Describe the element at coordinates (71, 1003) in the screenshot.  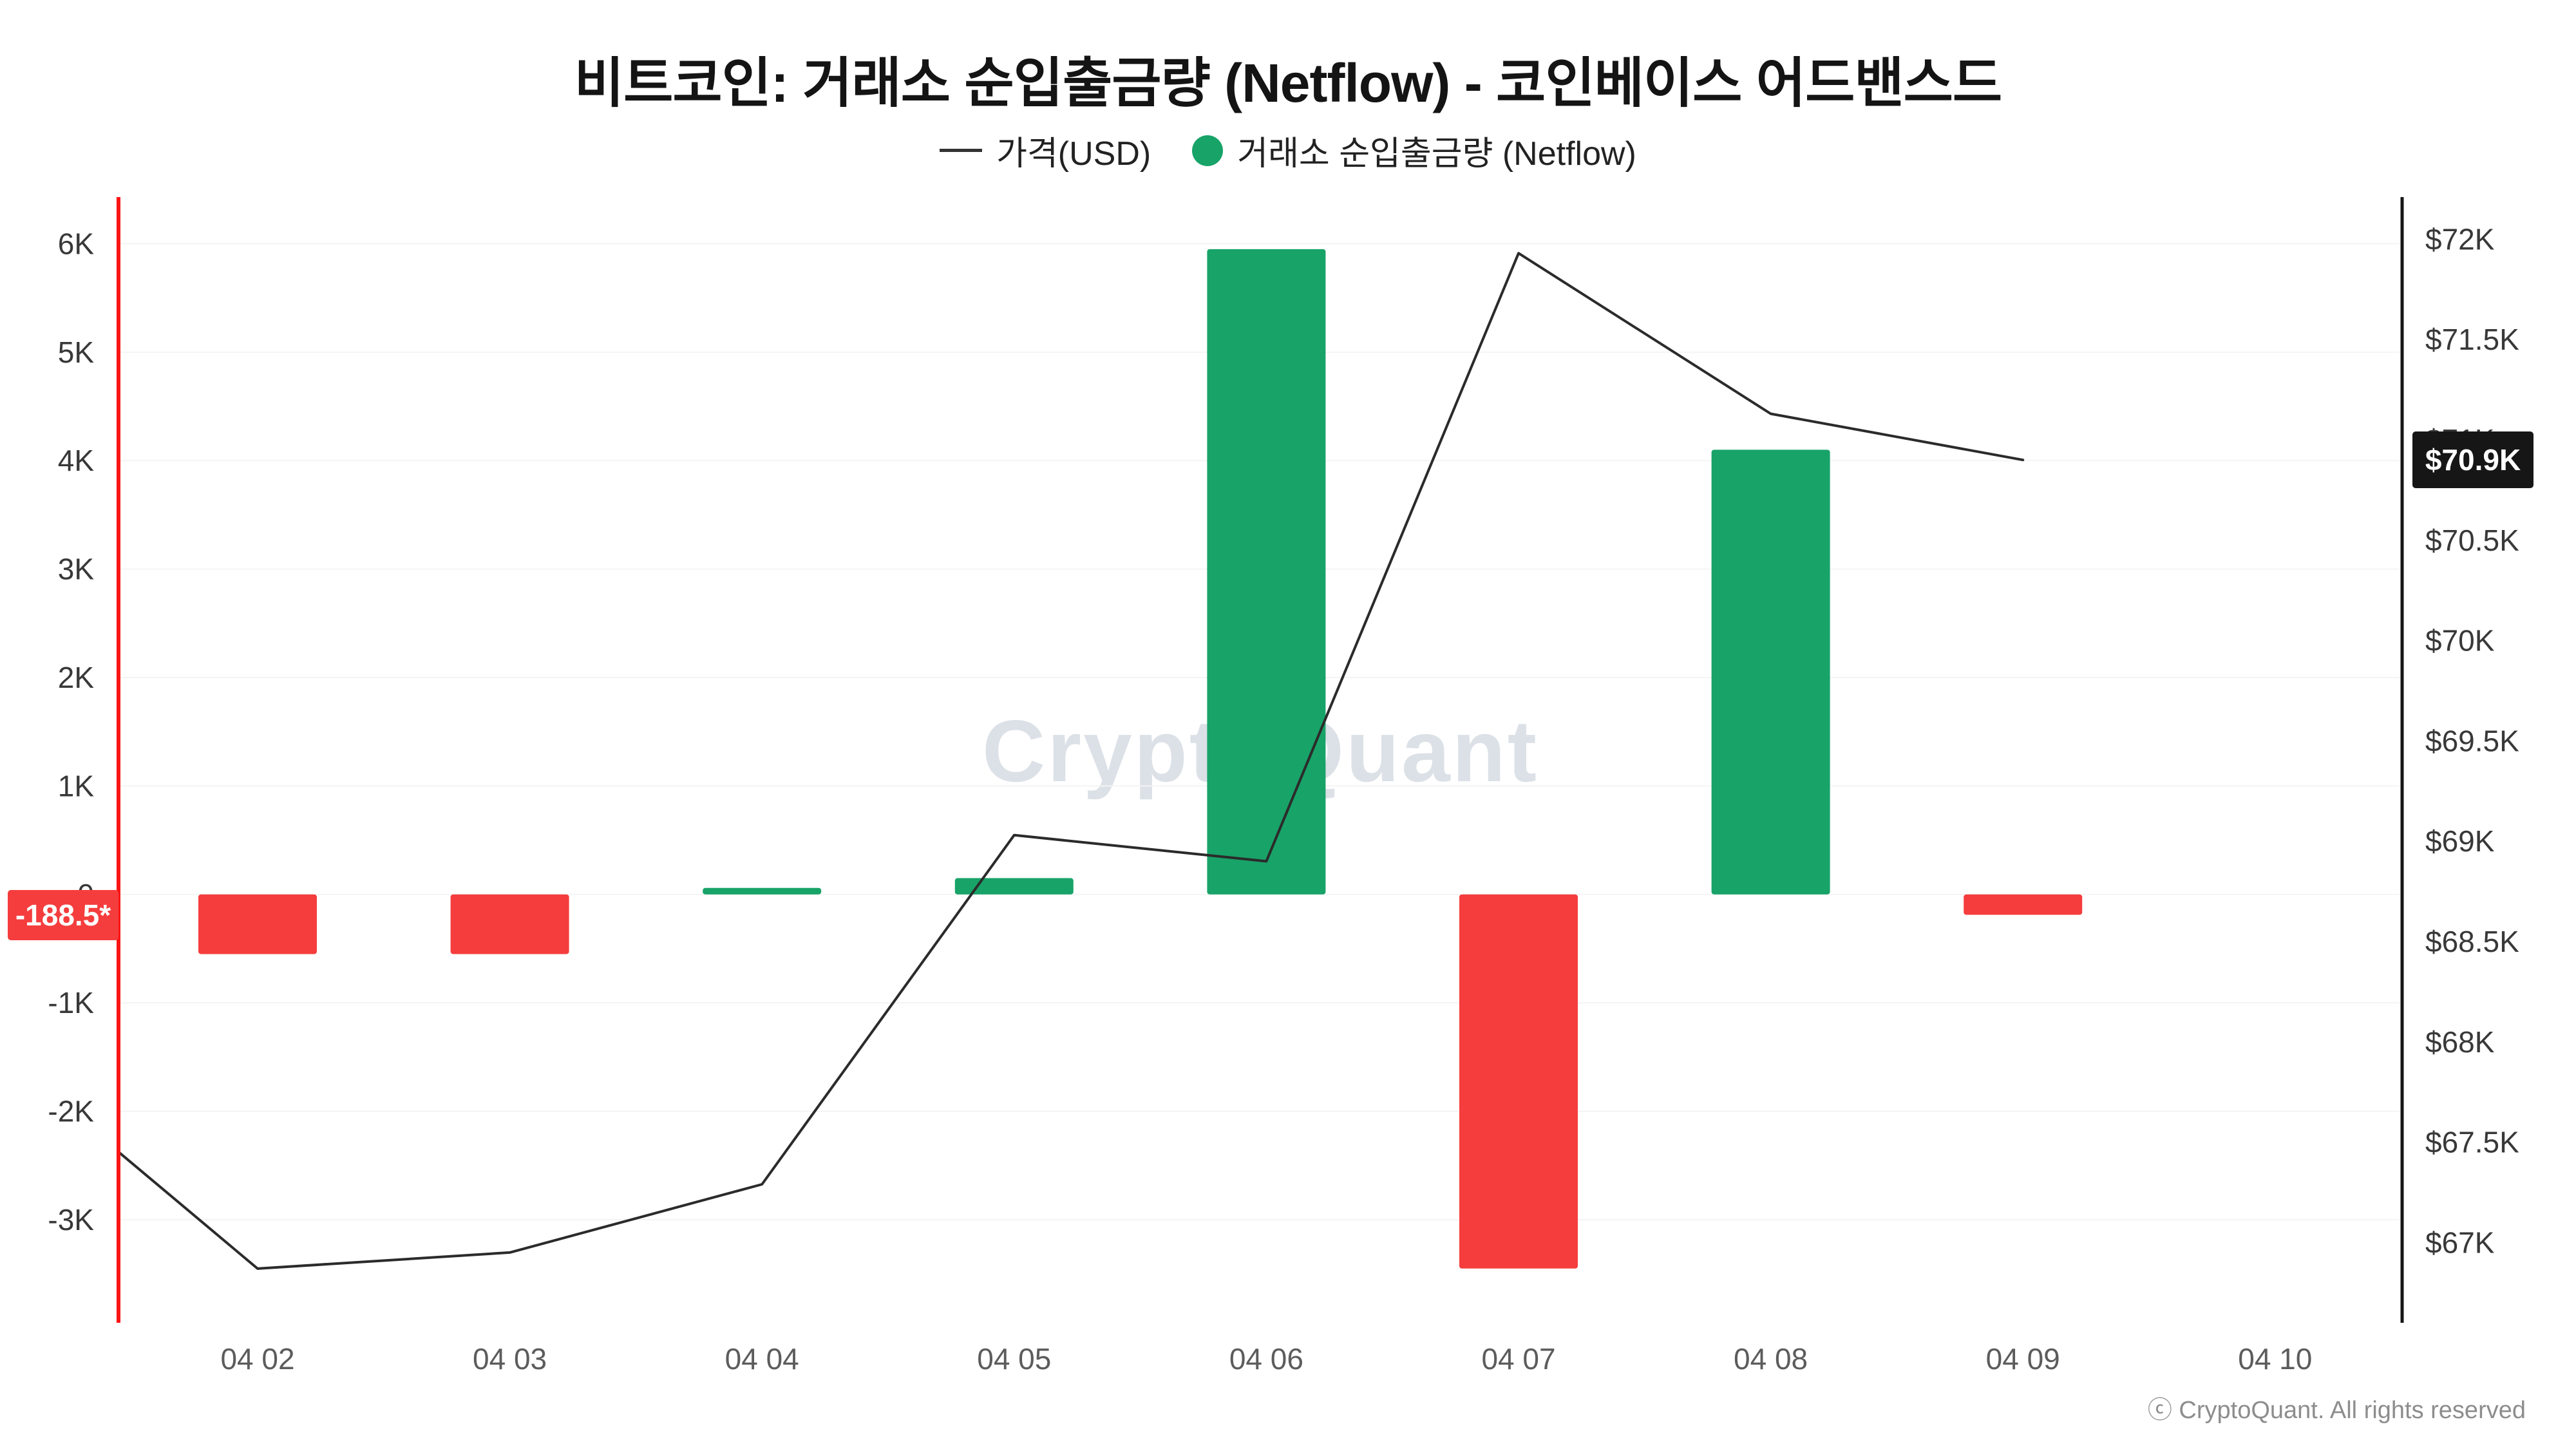
I see `y-axis-left-tick: -1K` at that location.